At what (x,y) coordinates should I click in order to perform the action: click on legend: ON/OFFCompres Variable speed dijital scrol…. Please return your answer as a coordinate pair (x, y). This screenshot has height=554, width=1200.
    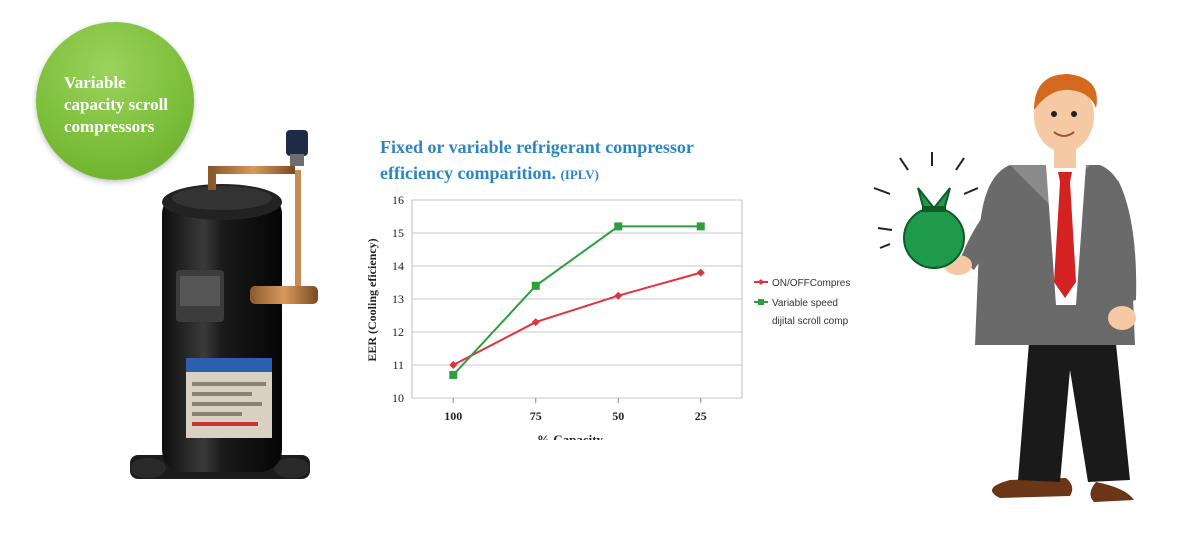
    Looking at the image, I should click on (802, 302).